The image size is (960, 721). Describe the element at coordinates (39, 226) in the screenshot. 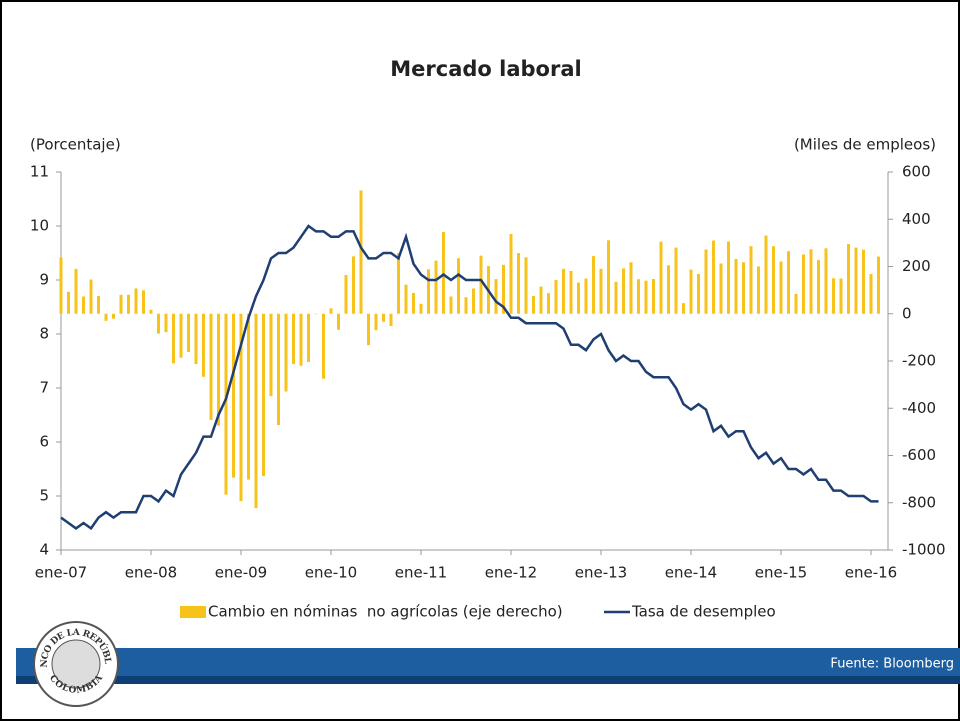

I see `y-tick-label: 10` at that location.